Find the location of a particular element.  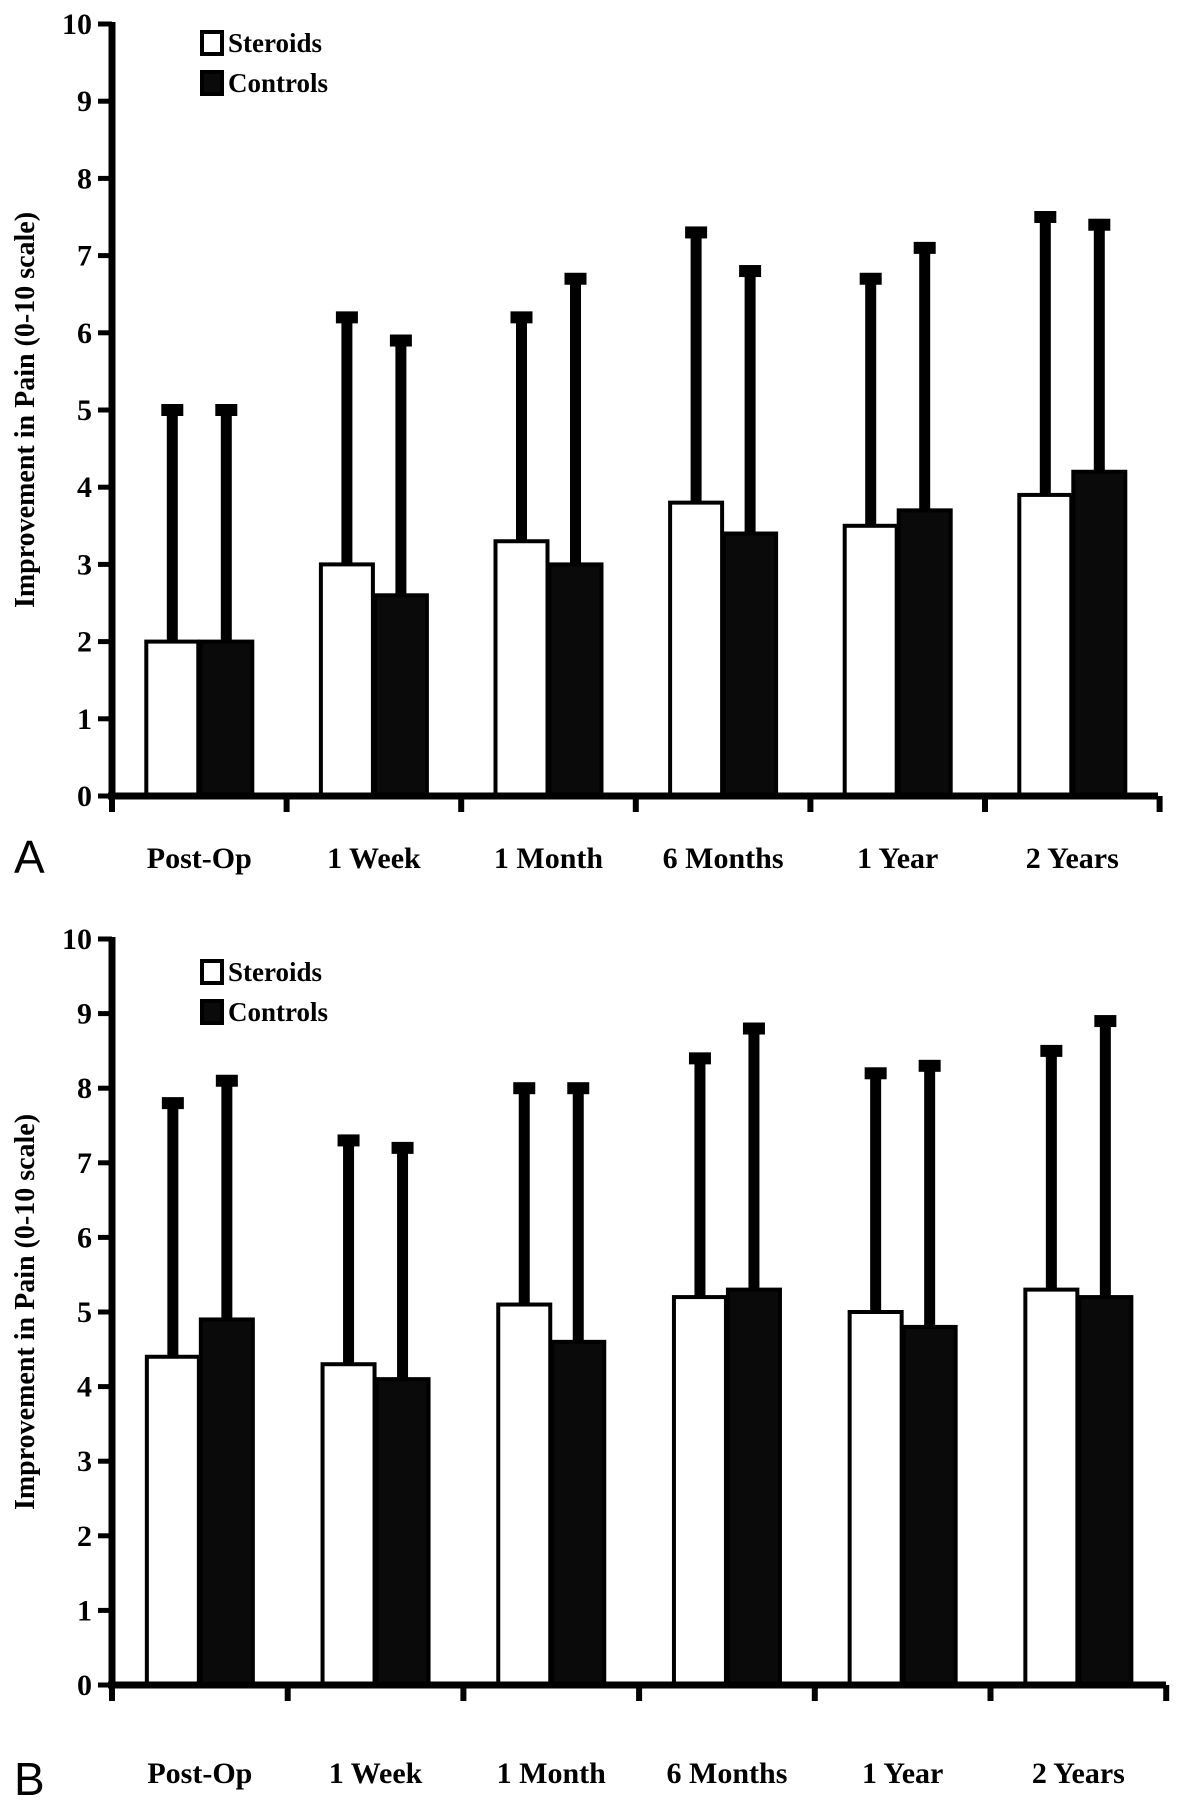

y-tick-label-a-4: 4 is located at coordinates (84, 487).